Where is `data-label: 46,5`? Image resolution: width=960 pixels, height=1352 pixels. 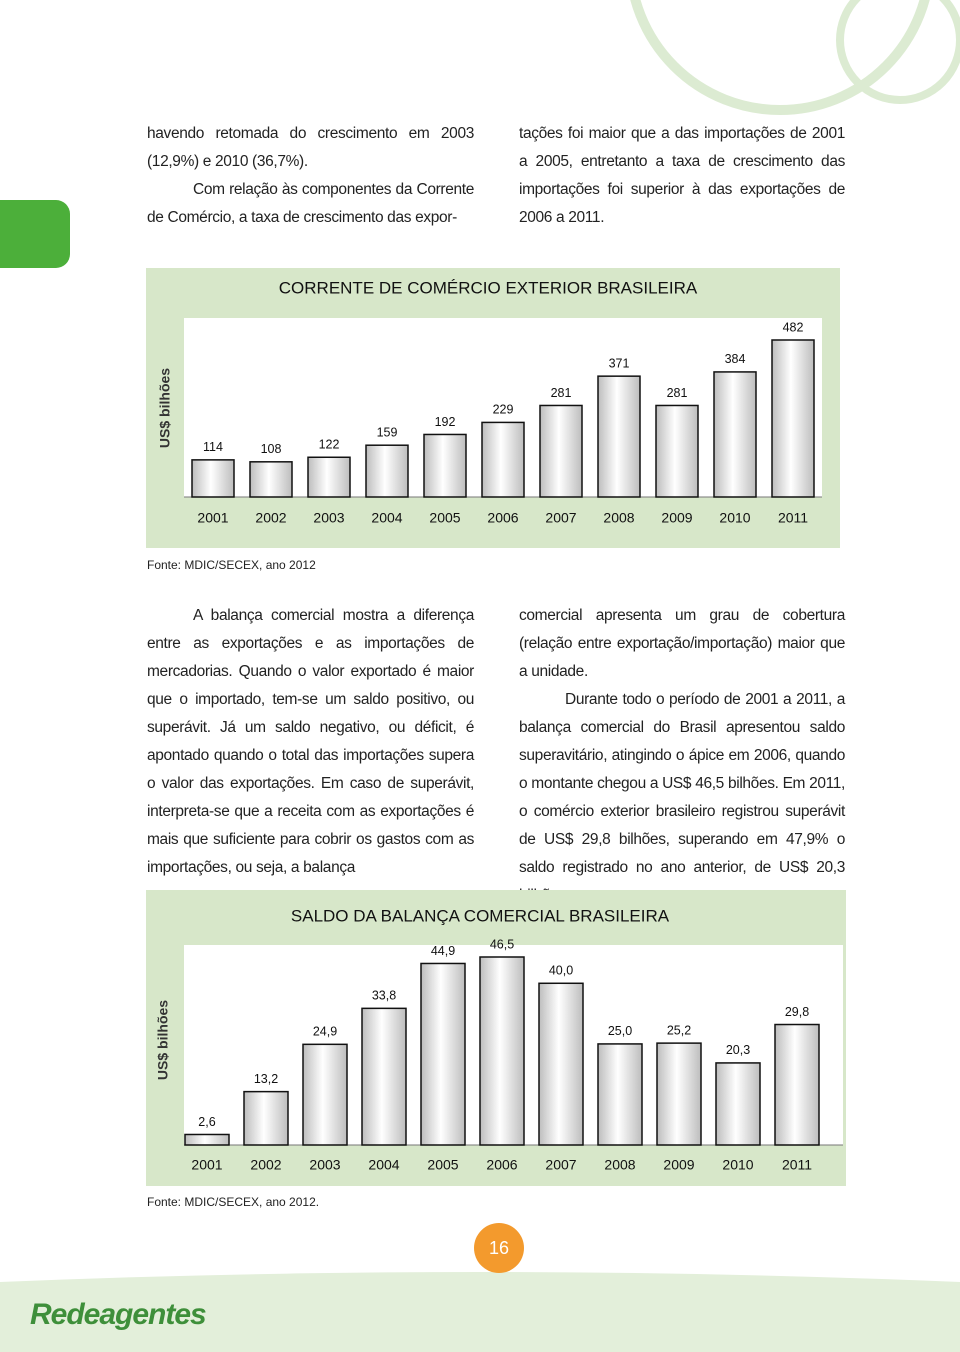 data-label: 46,5 is located at coordinates (502, 944).